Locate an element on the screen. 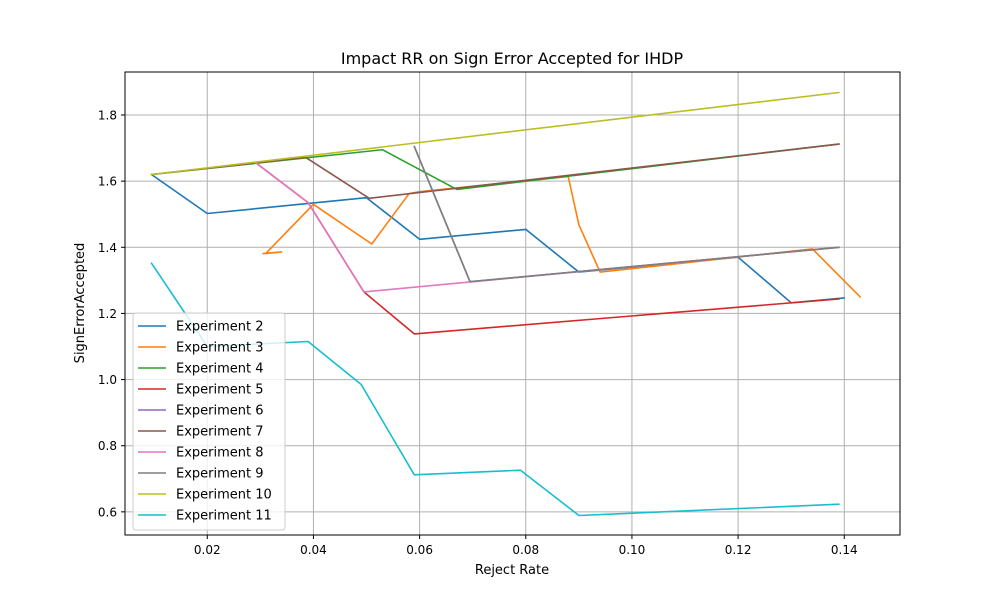 Image resolution: width=1000 pixels, height=600 pixels. legend-label: Experiment 5 is located at coordinates (220, 390).